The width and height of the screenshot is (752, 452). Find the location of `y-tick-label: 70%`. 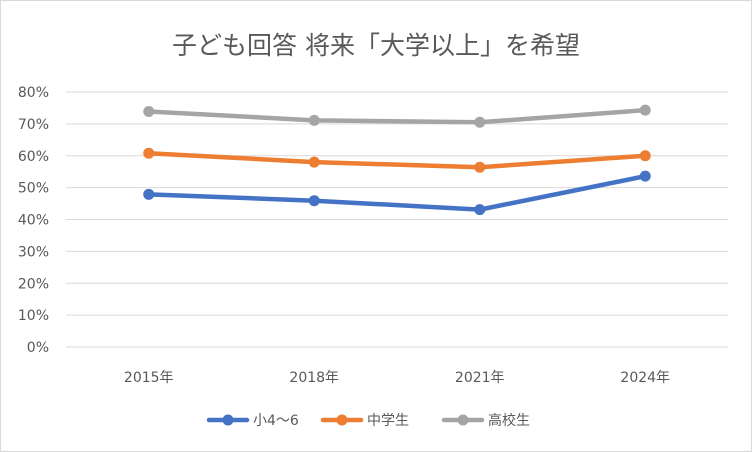

y-tick-label: 70% is located at coordinates (33, 125).